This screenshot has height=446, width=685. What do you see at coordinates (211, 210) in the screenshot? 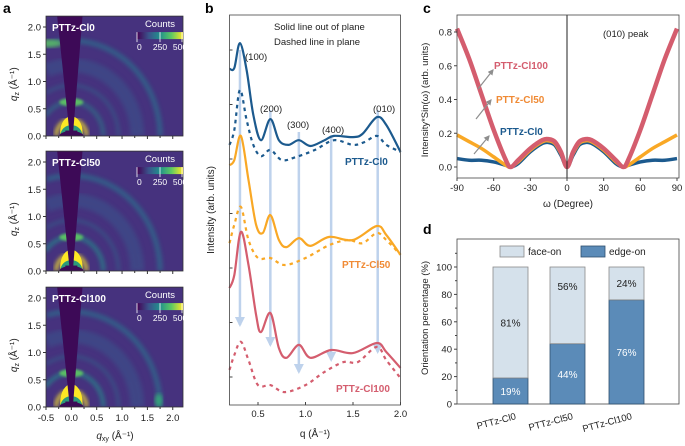
I see `y-axis-label: Intensity (arb. units)` at bounding box center [211, 210].